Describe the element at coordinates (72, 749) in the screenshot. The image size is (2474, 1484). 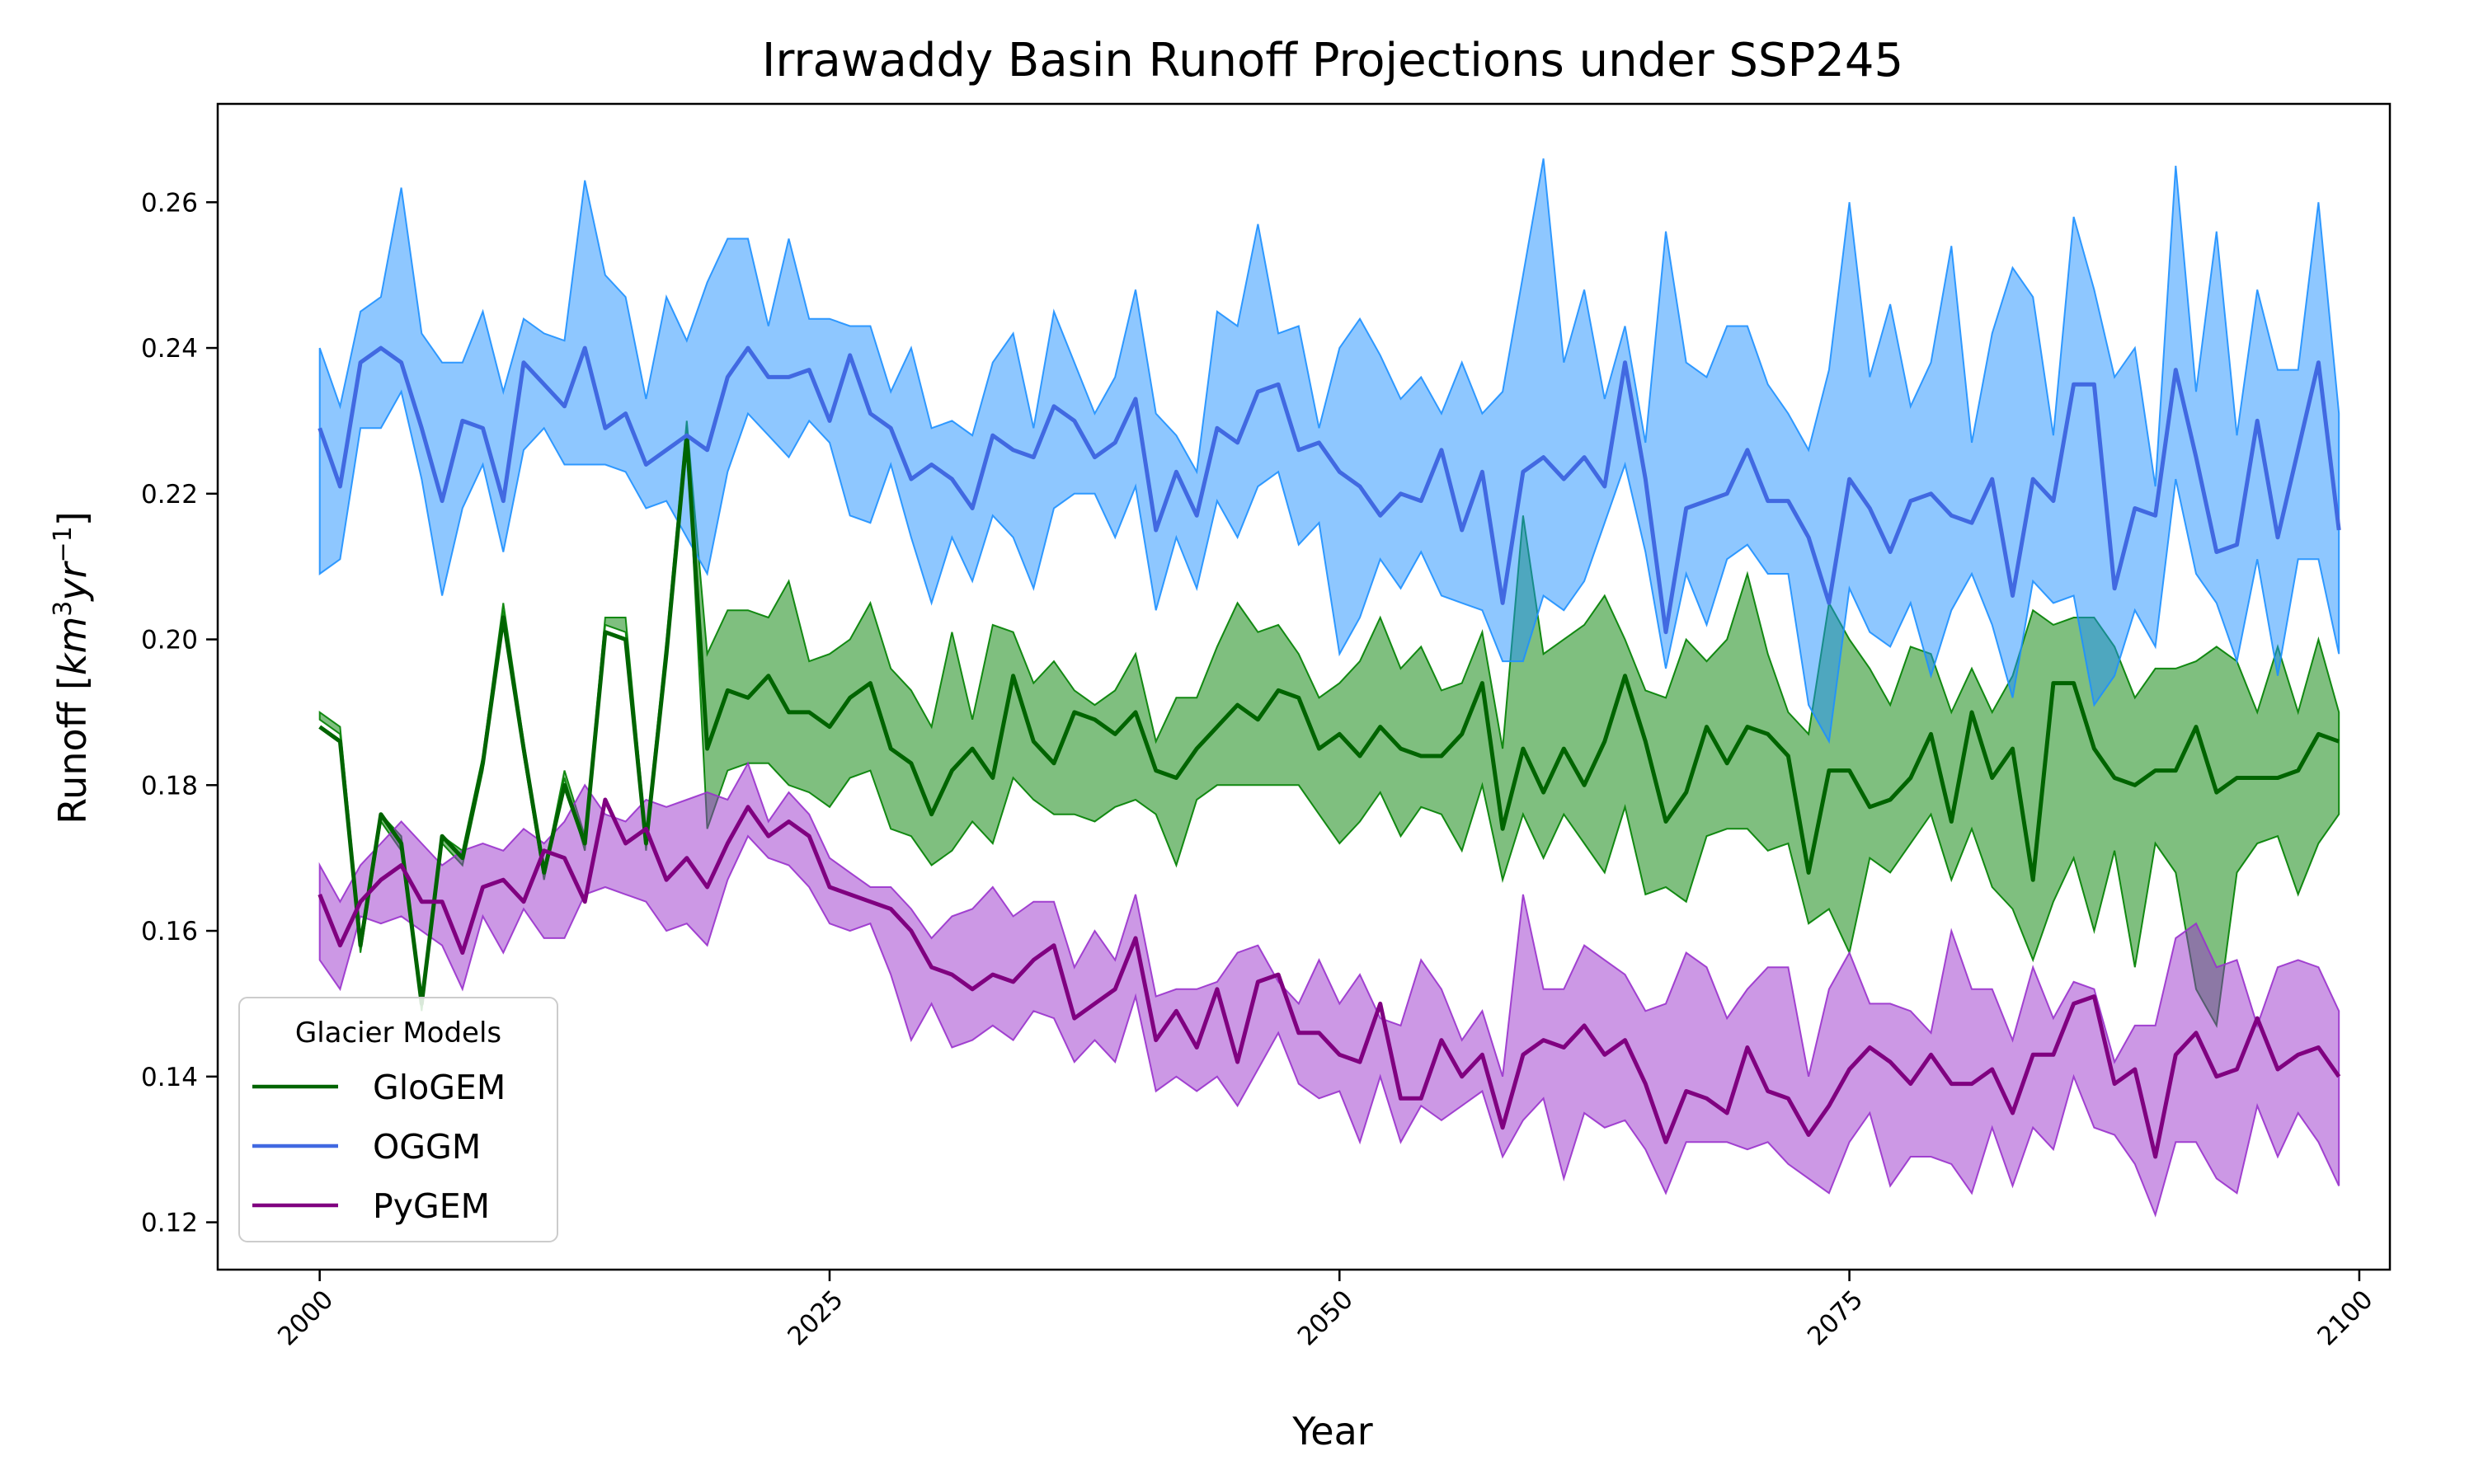
I see `y-axis-title-base: Runoff [` at that location.